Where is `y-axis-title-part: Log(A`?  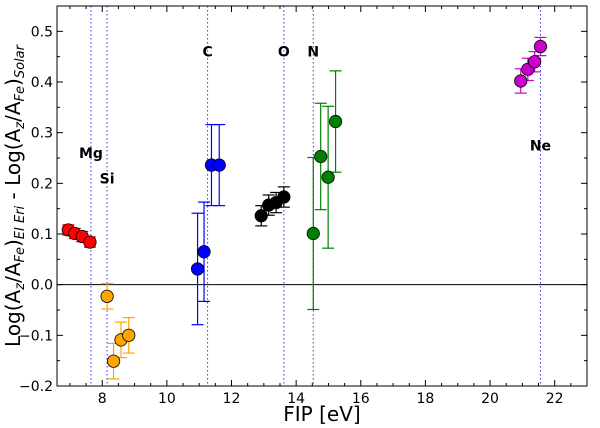 y-axis-title-part: Log(A is located at coordinates (13, 318).